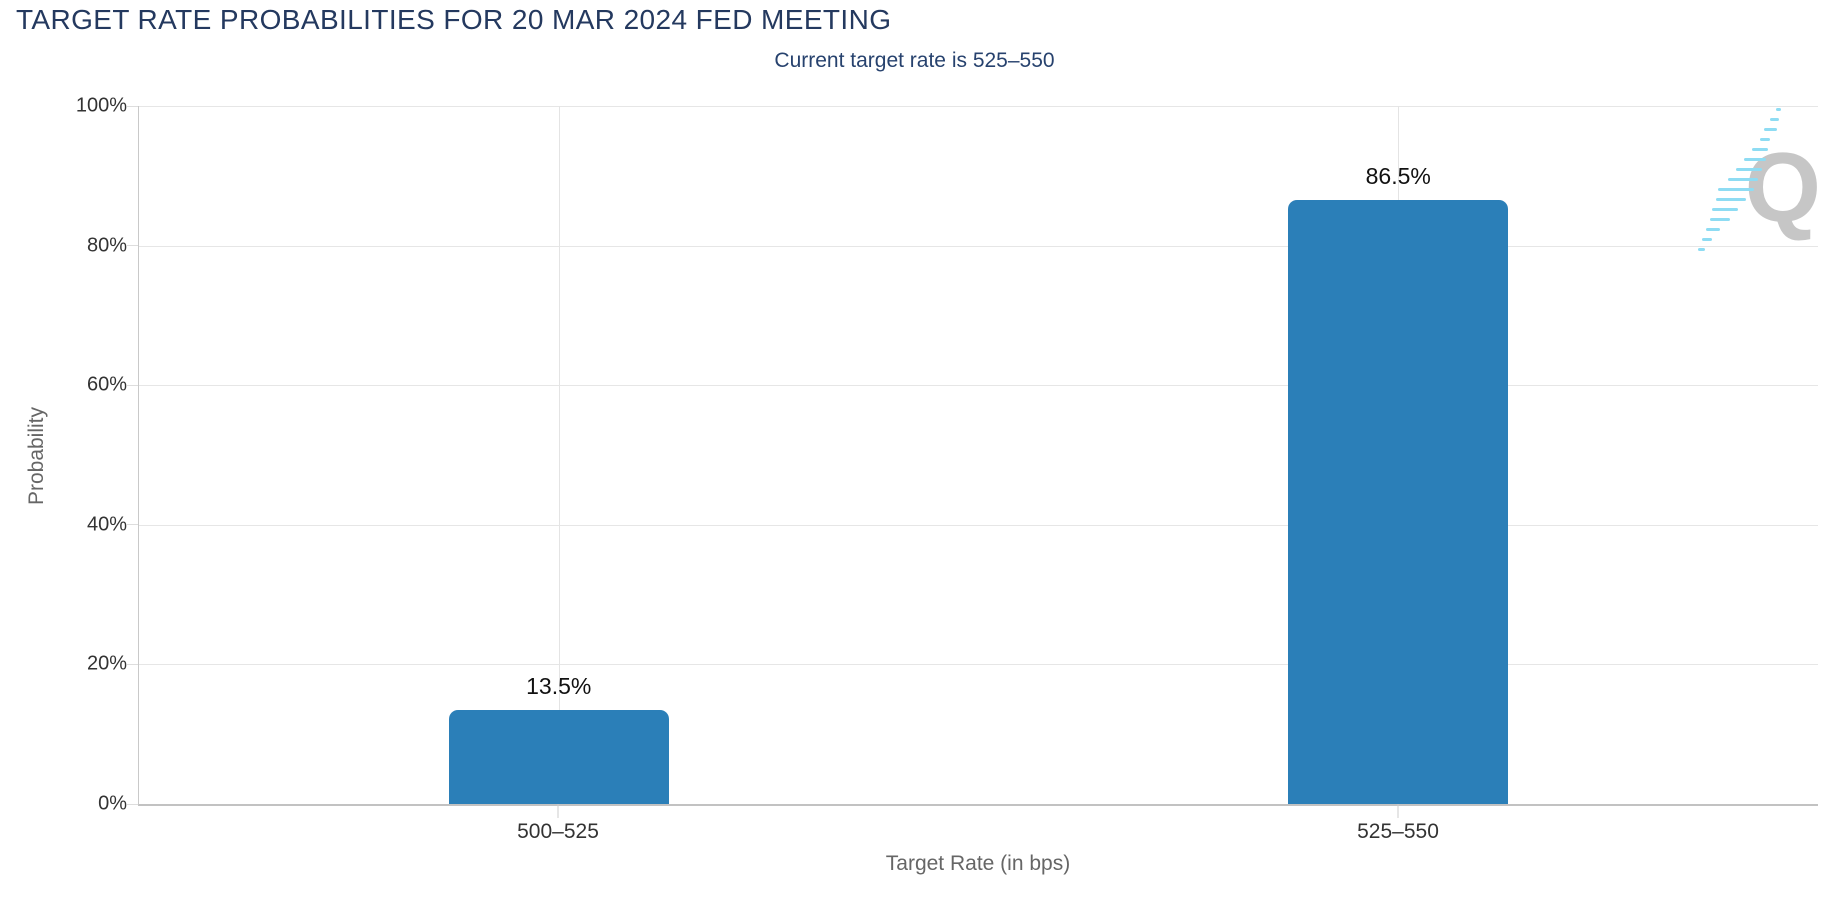  Describe the element at coordinates (101, 105) in the screenshot. I see `y-tick-label: 100%` at that location.